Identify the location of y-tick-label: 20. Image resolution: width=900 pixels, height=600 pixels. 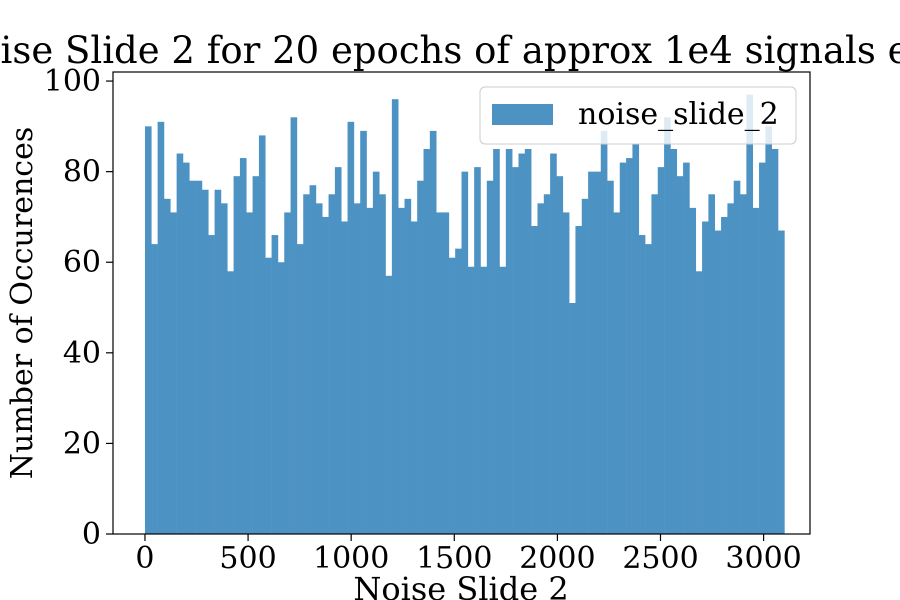
(82, 443).